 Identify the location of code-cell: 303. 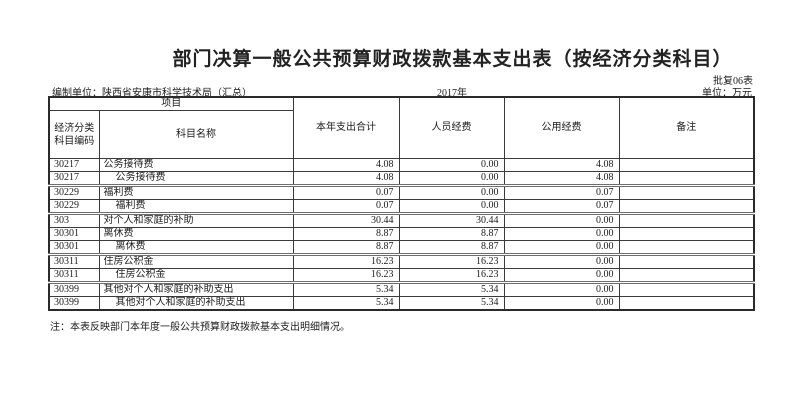
(74, 220).